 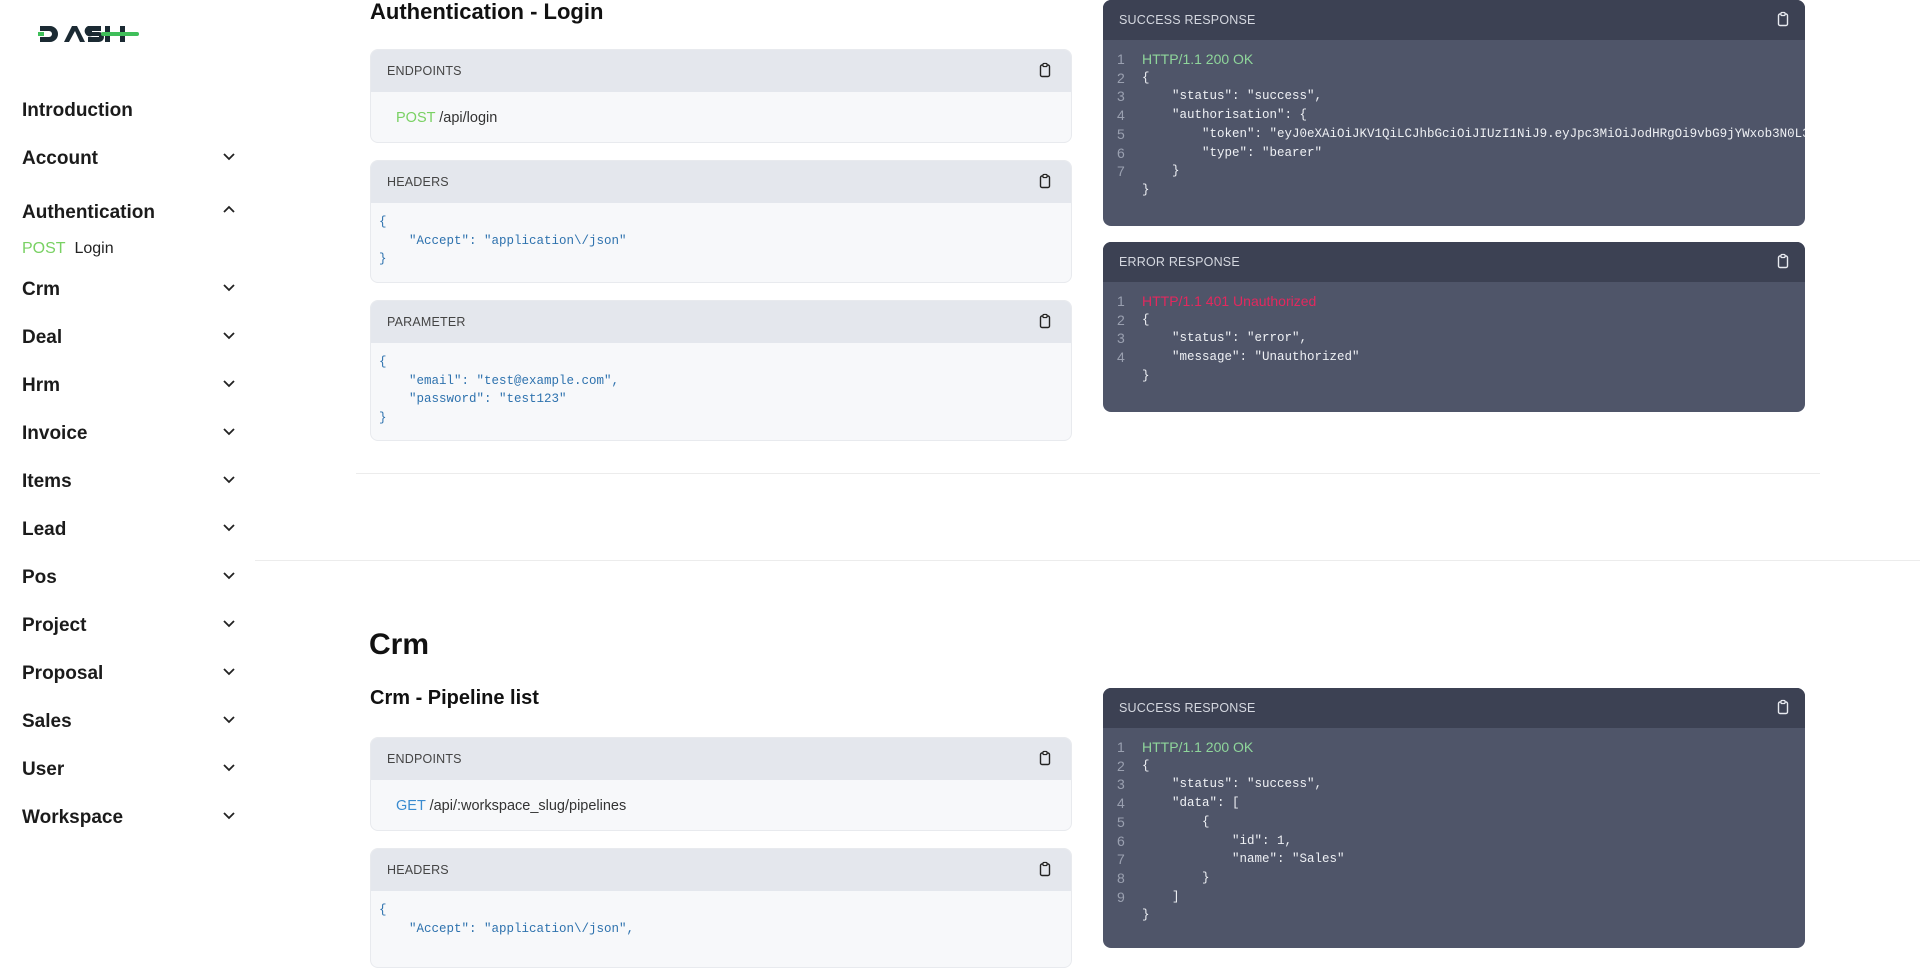 What do you see at coordinates (454, 698) in the screenshot?
I see `endpoint-title: Crm - Pipeline list` at bounding box center [454, 698].